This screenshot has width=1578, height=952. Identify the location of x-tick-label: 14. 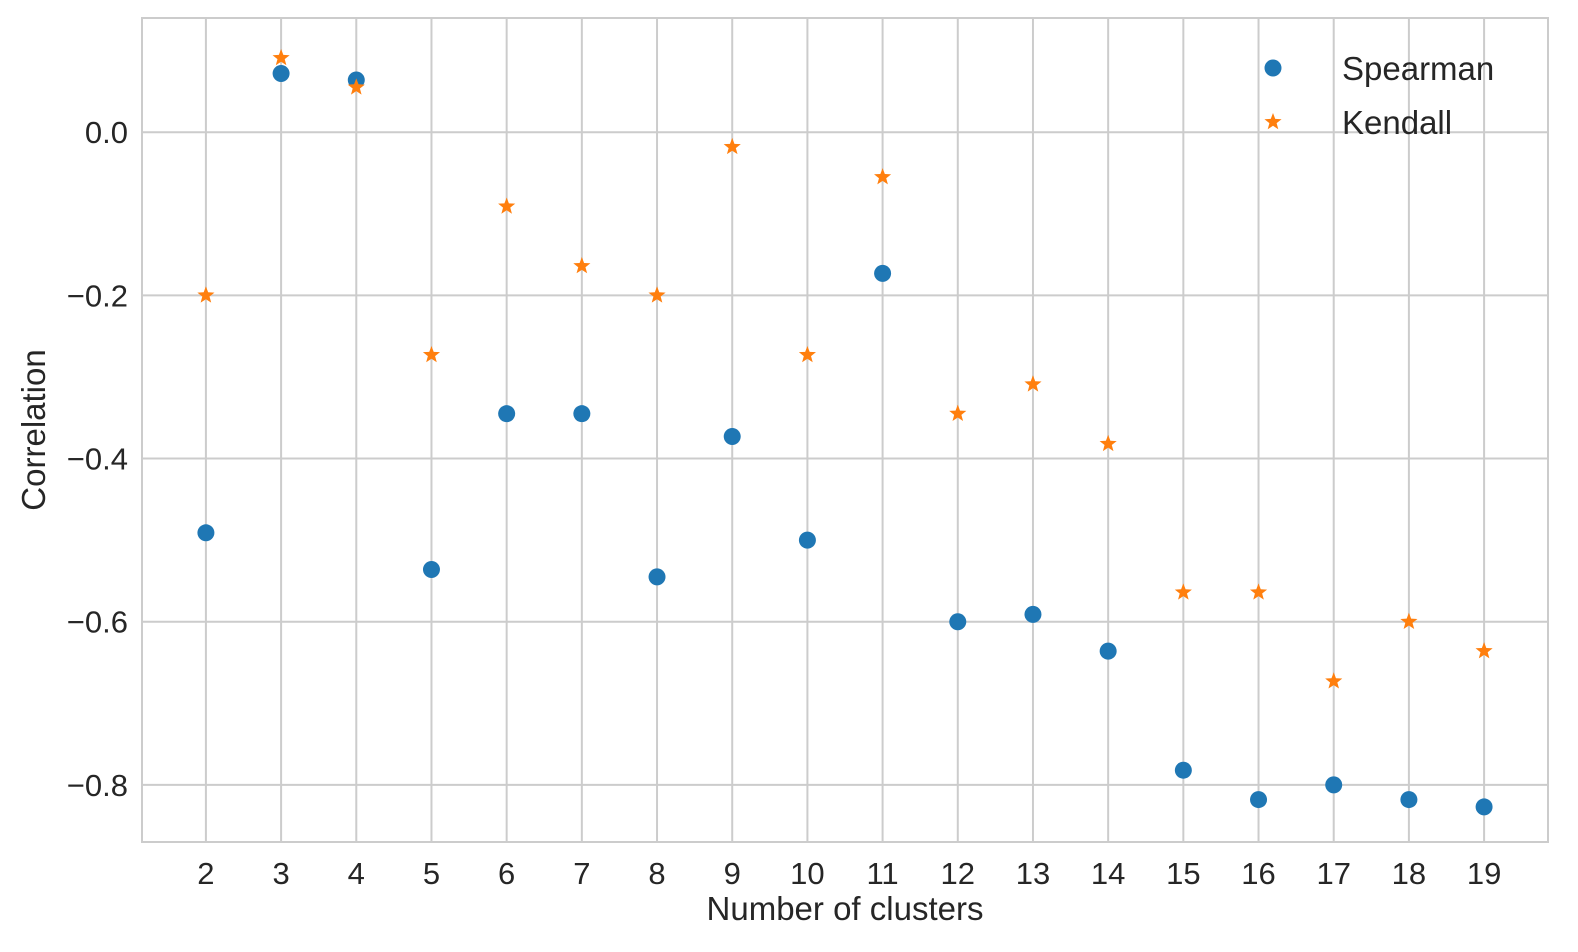
(1108, 873).